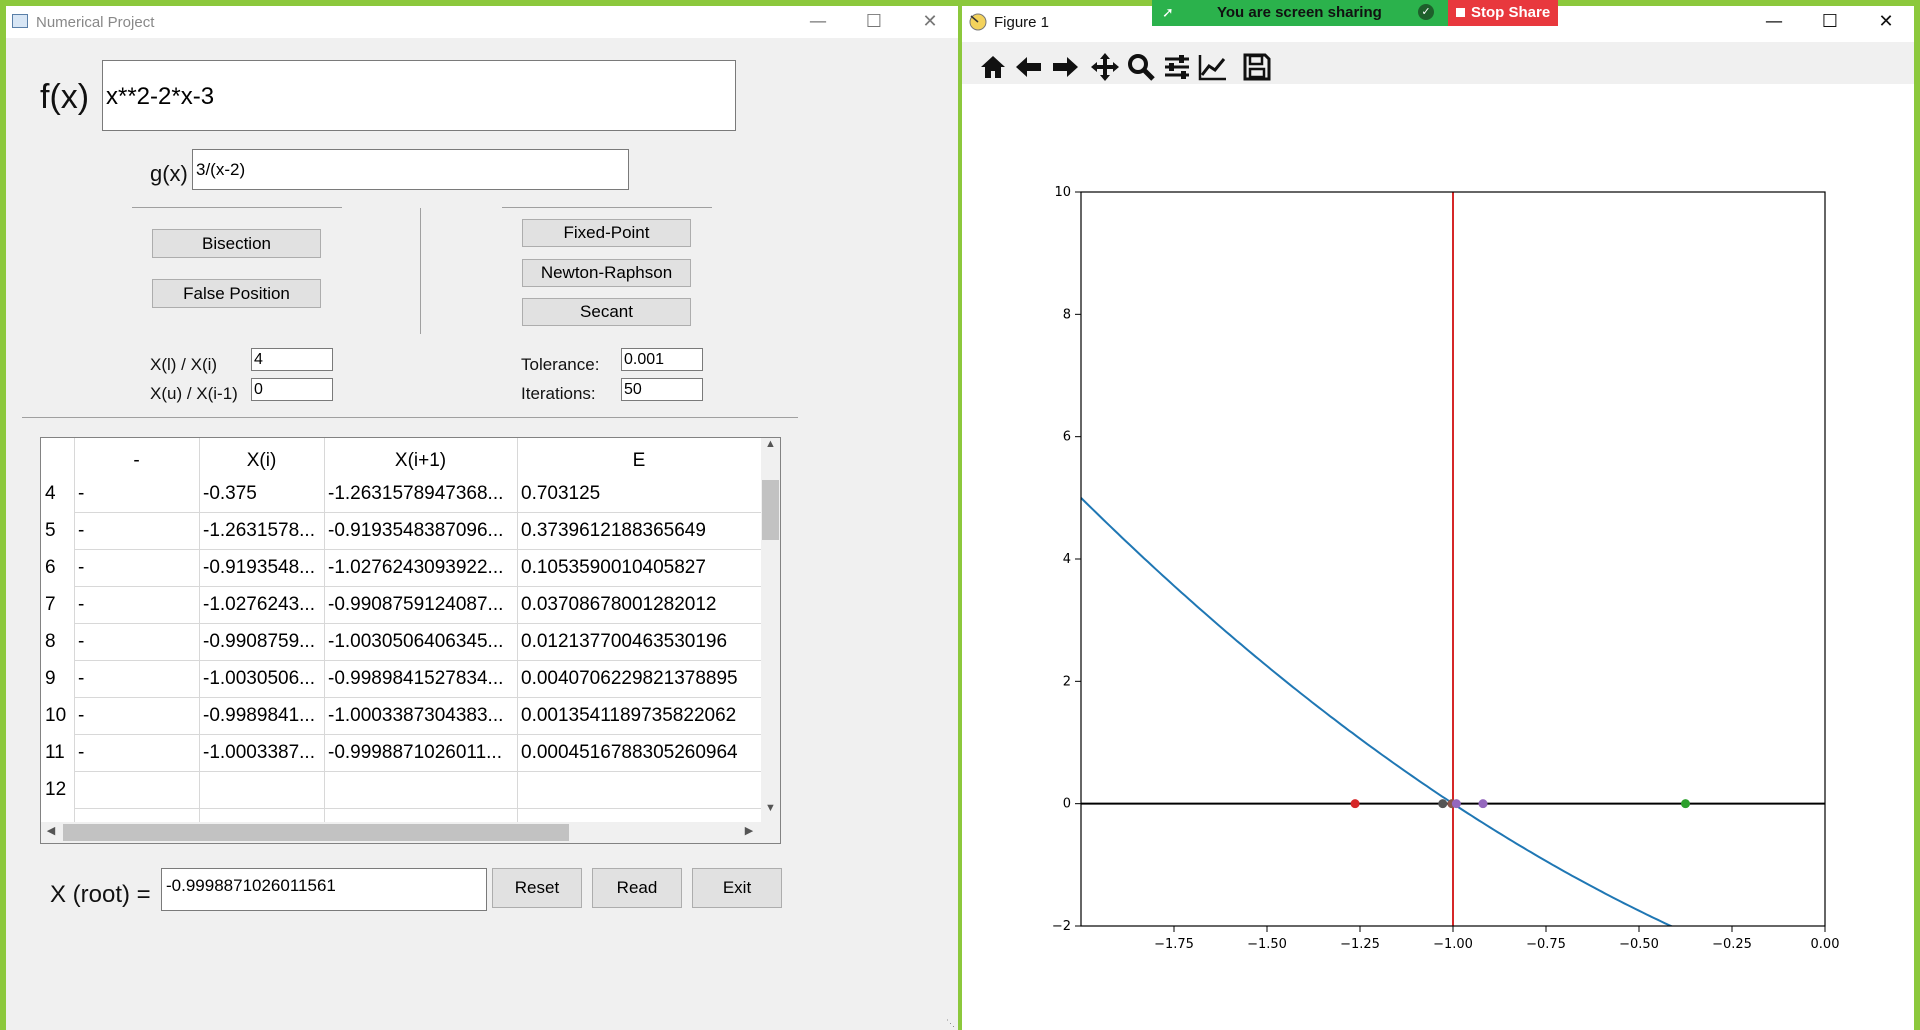 This screenshot has height=1030, width=1920. Describe the element at coordinates (770, 808) in the screenshot. I see `scroll-down-icon: ▼` at that location.